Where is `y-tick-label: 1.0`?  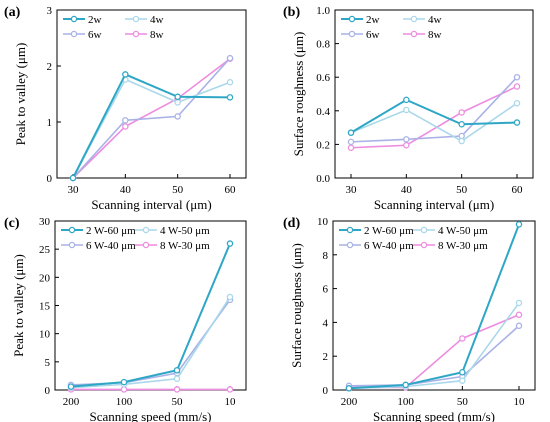
y-tick-label: 1.0 is located at coordinates (323, 11).